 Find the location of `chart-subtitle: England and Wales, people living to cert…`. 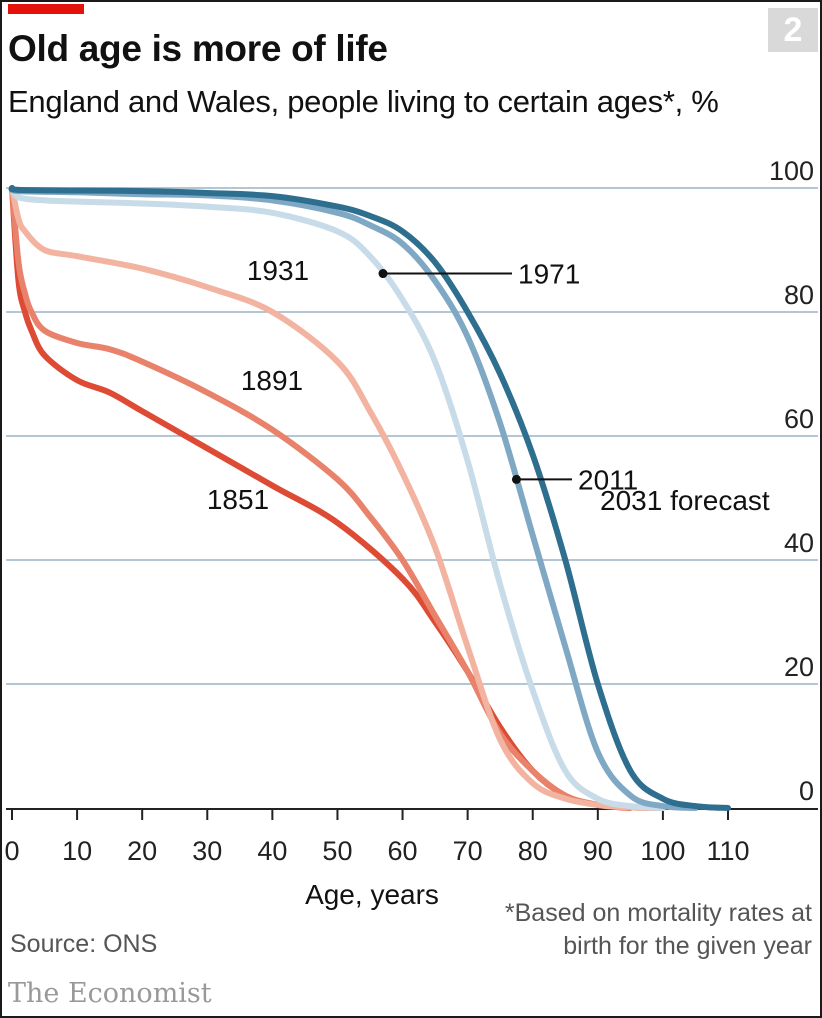

chart-subtitle: England and Wales, people living to cert… is located at coordinates (363, 101).